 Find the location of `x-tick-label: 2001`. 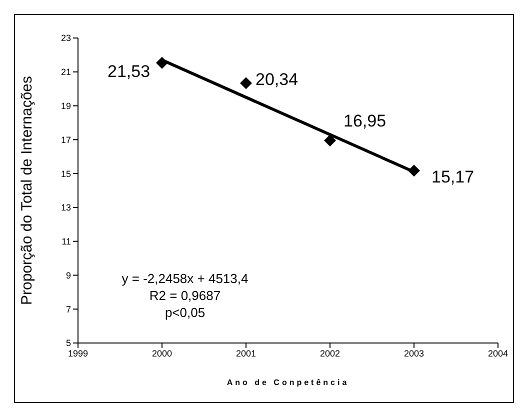

x-tick-label: 2001 is located at coordinates (246, 353).